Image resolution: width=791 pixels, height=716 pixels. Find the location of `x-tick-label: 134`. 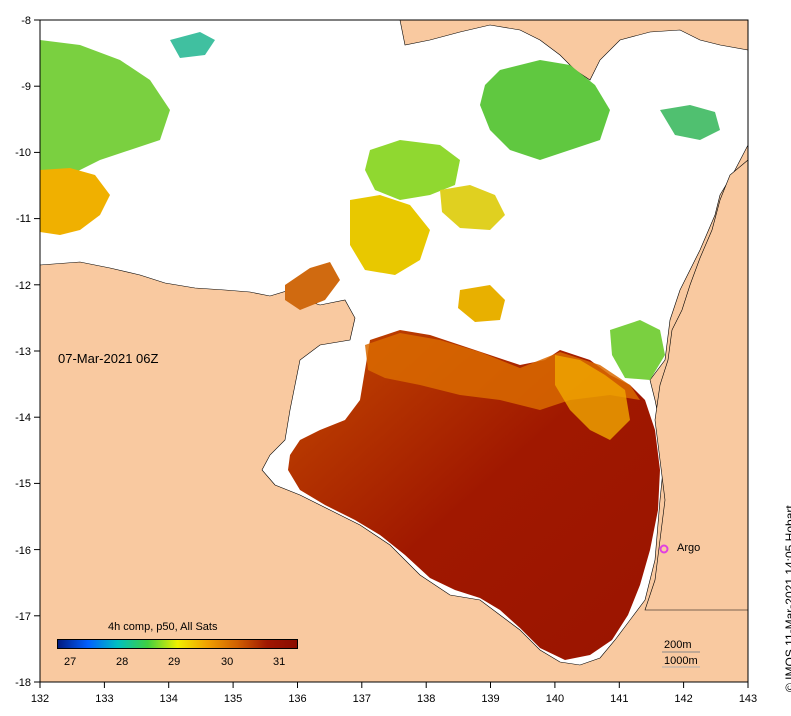

x-tick-label: 134 is located at coordinates (169, 699).